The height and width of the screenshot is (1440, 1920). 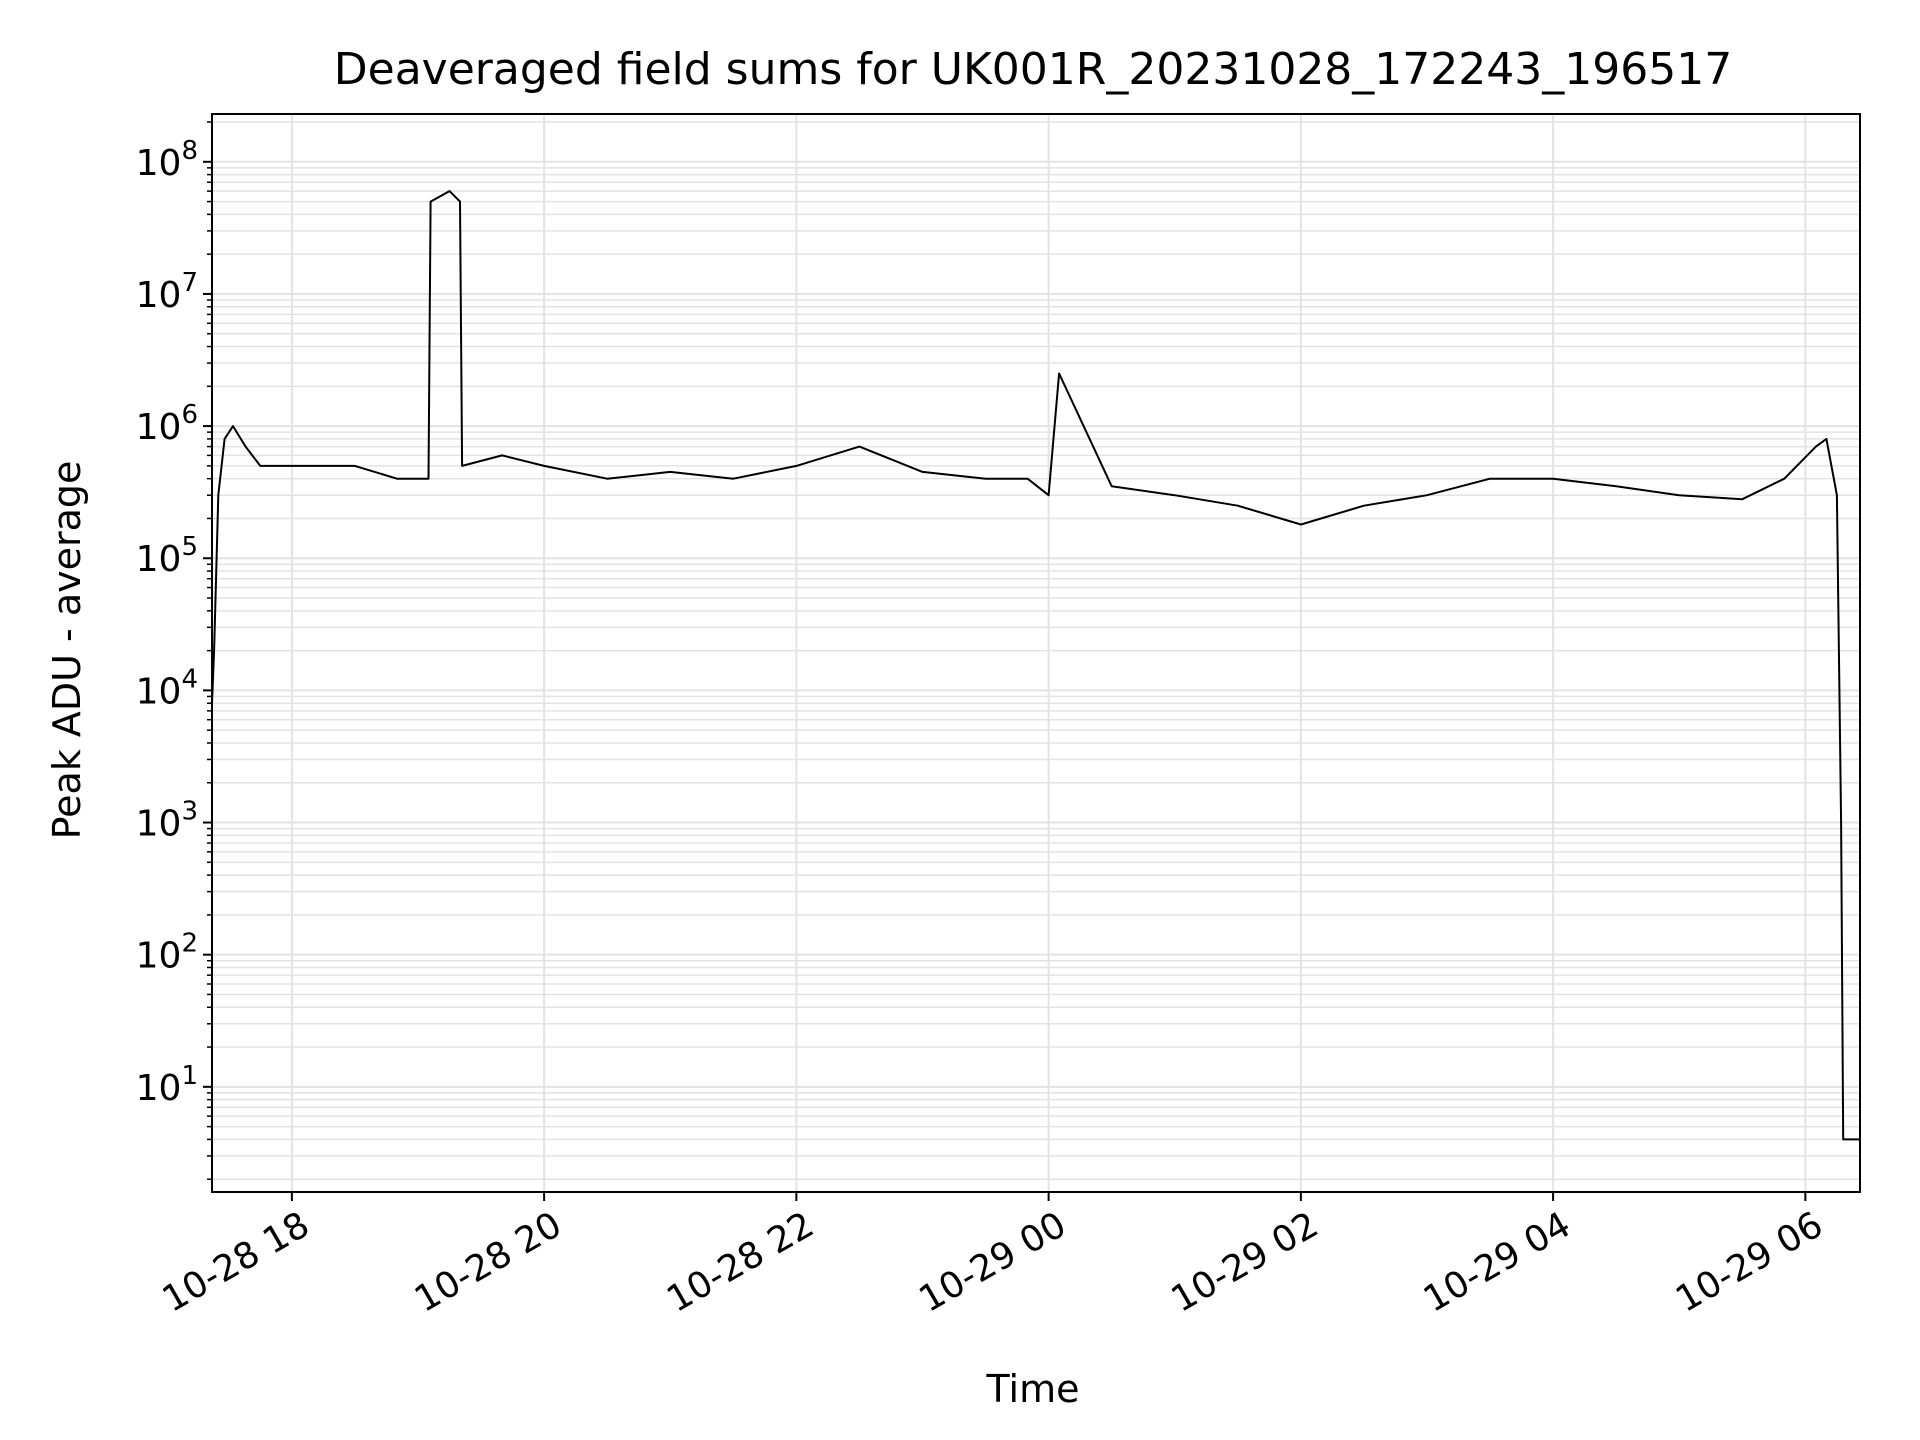 I want to click on y-tick-label: 10⁸, so click(x=167, y=160).